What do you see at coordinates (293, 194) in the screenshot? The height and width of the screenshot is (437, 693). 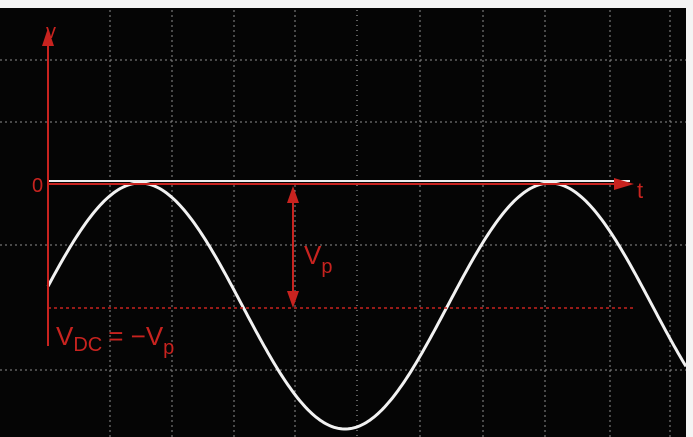 I see `vp-arrow-up` at bounding box center [293, 194].